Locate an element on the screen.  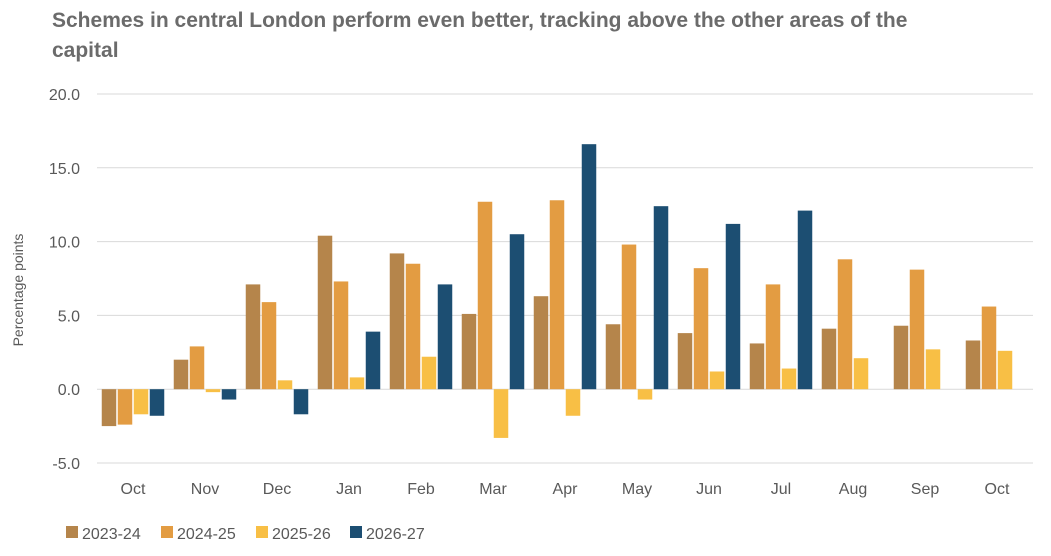
x-tick-label: Aug is located at coordinates (853, 489).